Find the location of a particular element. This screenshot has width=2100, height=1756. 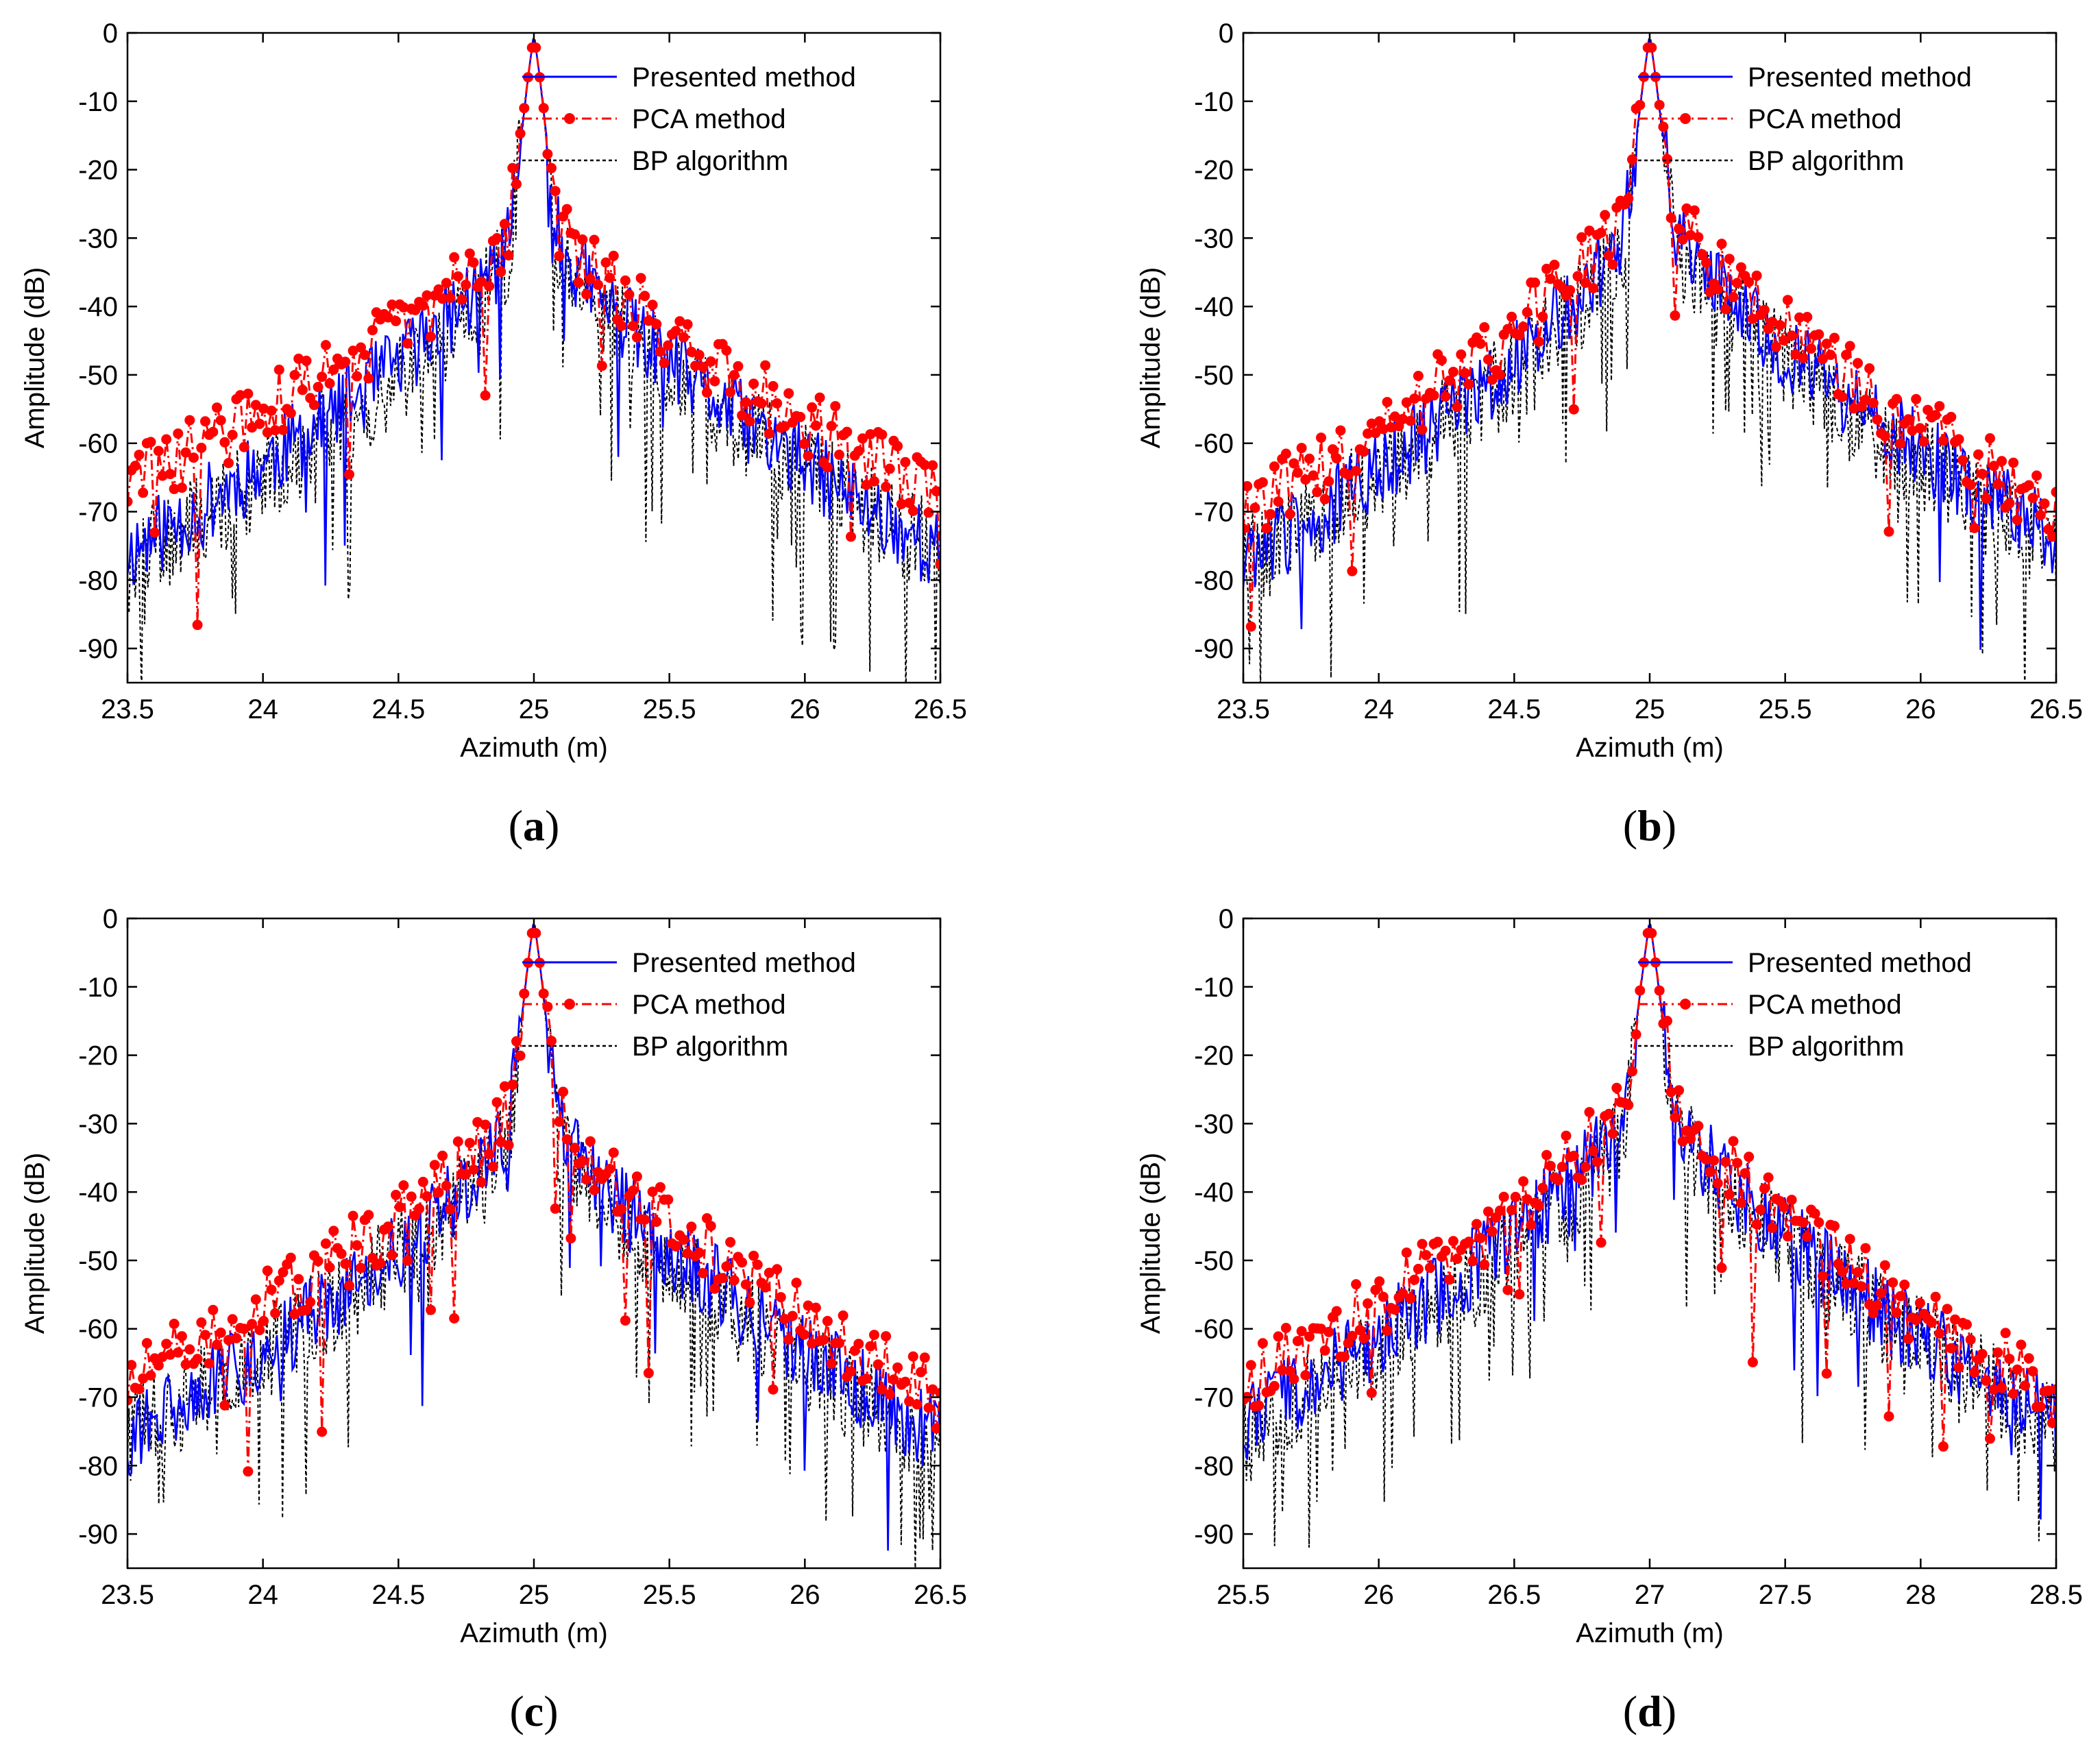

y-tick-label: -70 is located at coordinates (98, 1398).